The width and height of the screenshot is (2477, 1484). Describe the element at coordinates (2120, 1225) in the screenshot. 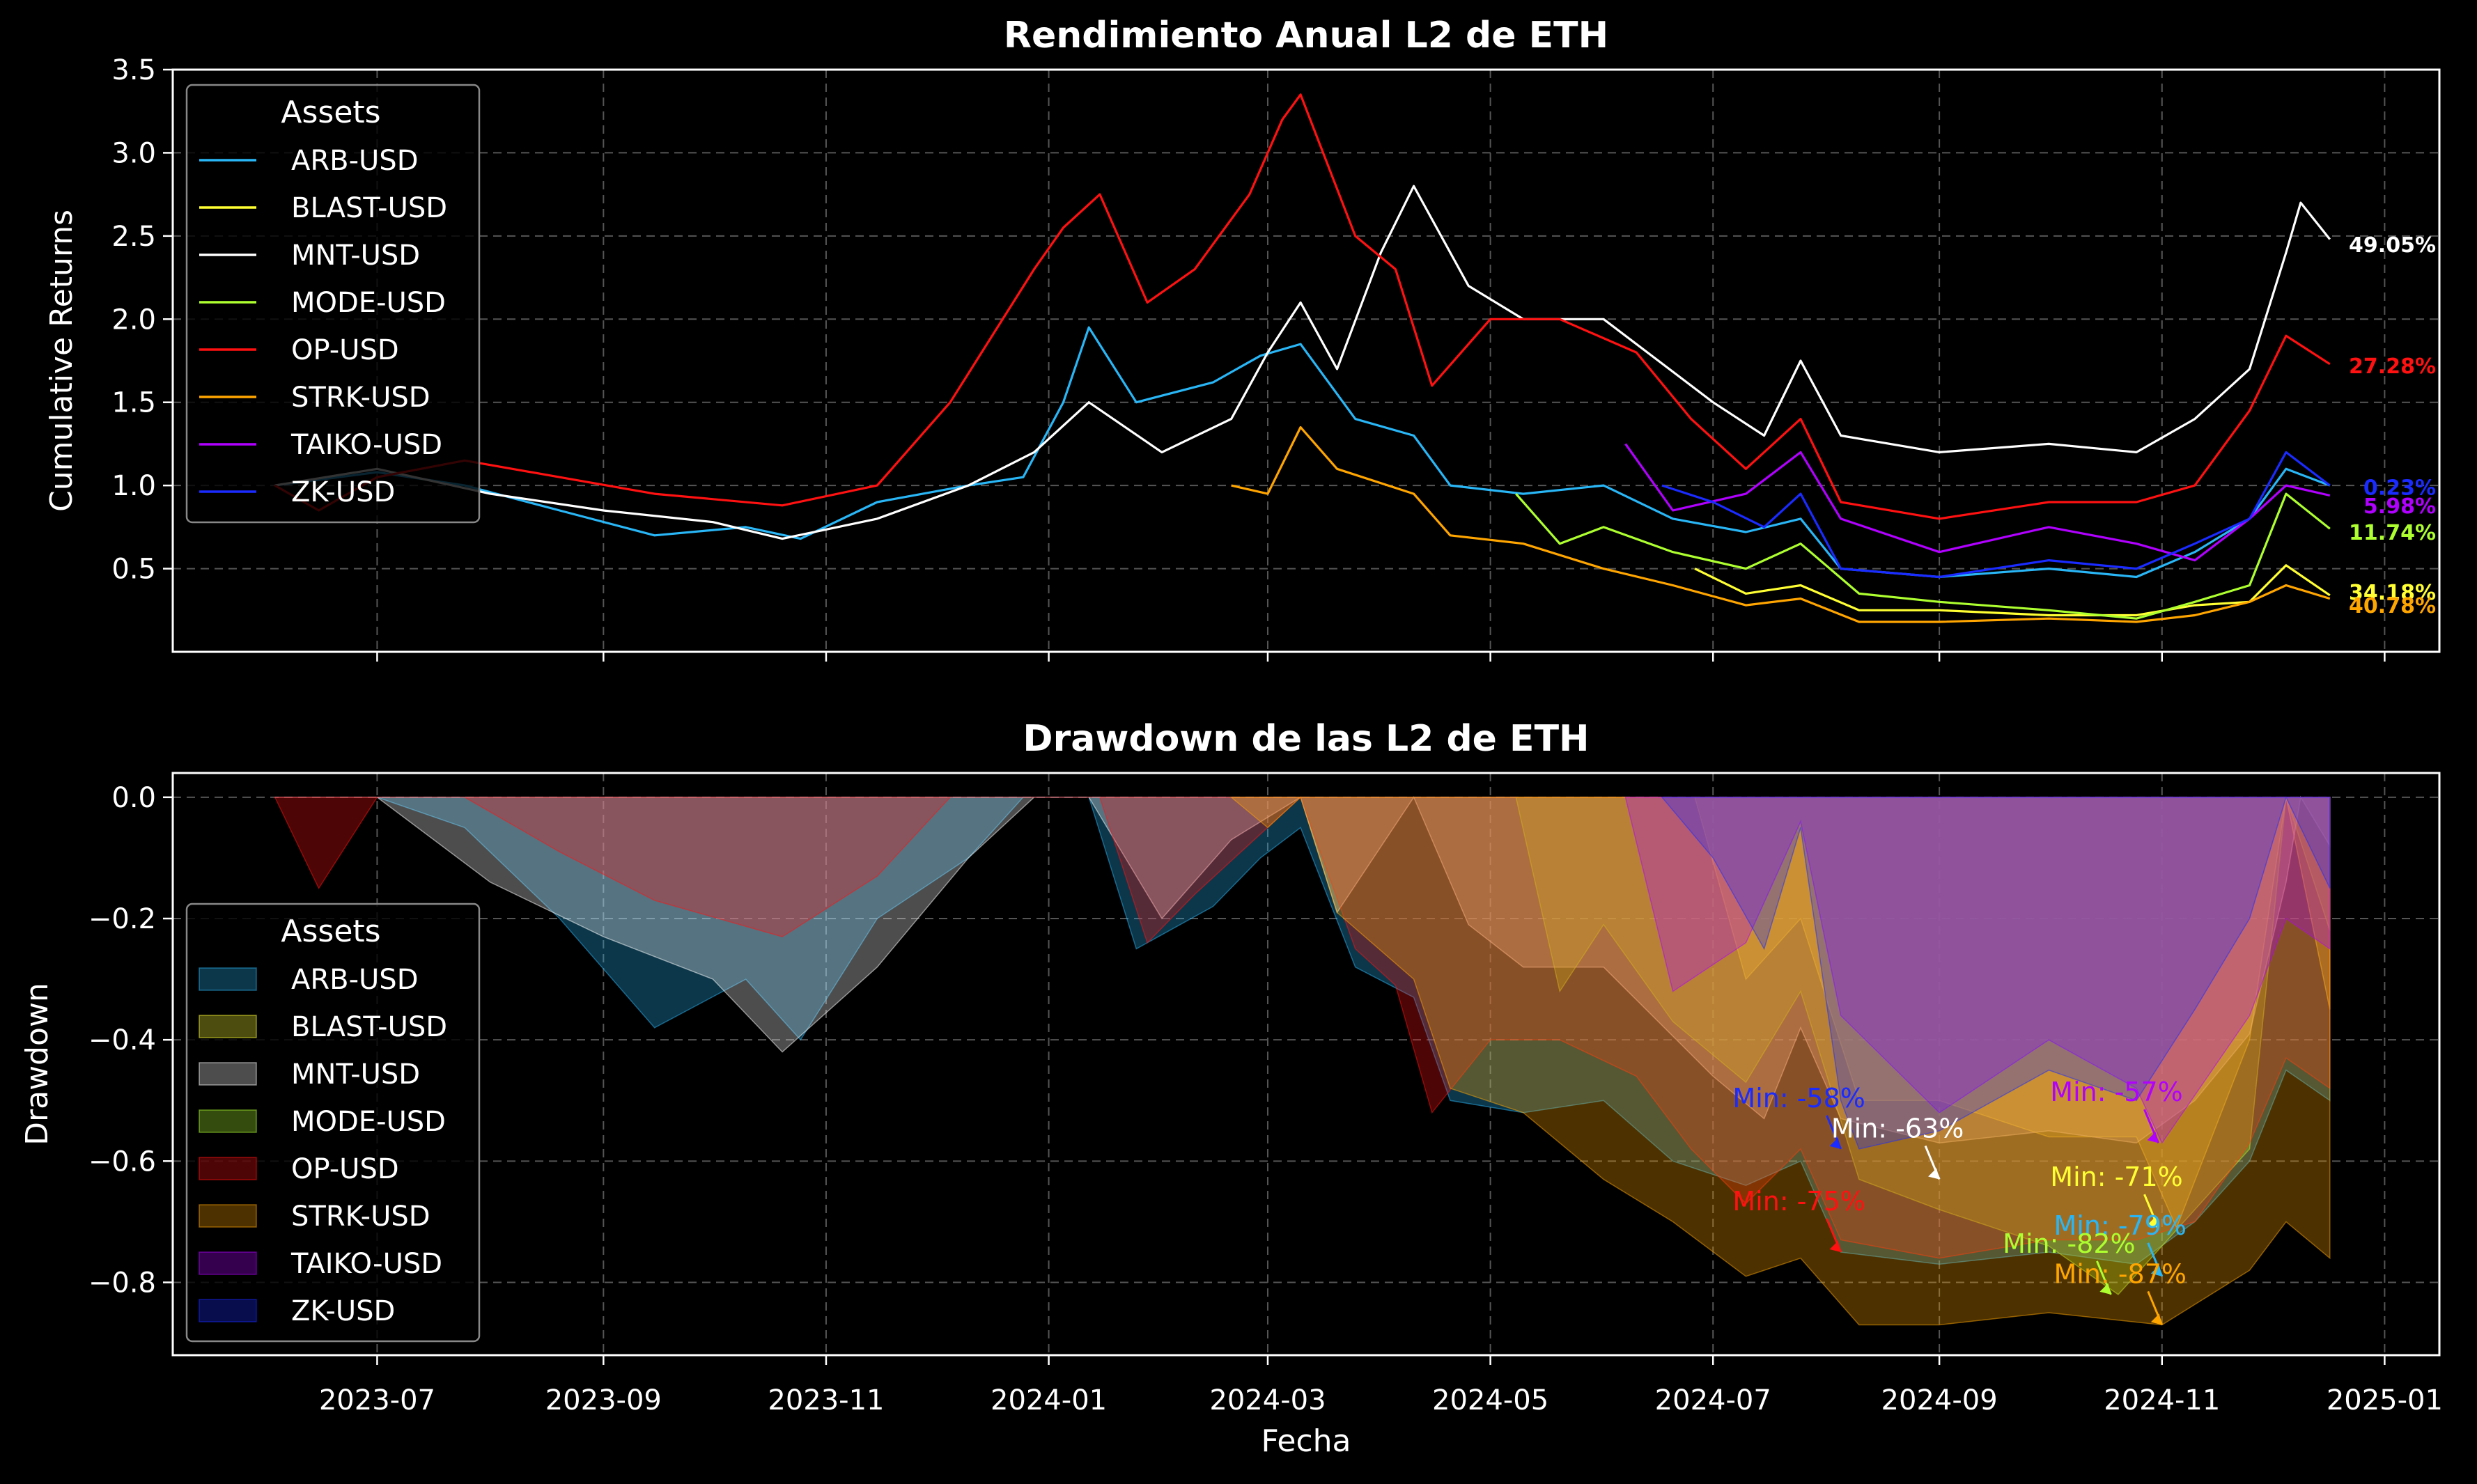

I see `annotation-label-arb-usd: Min: -79%` at that location.